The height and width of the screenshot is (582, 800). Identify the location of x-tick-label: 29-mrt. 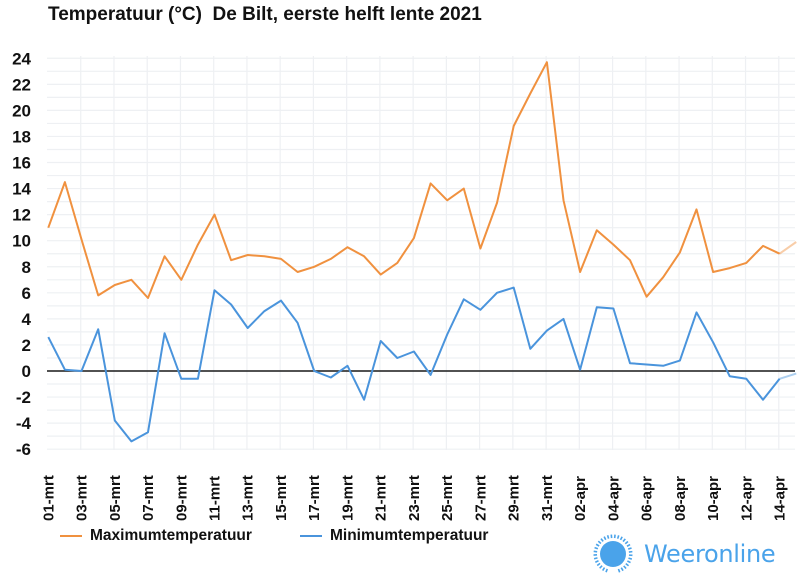
(514, 498).